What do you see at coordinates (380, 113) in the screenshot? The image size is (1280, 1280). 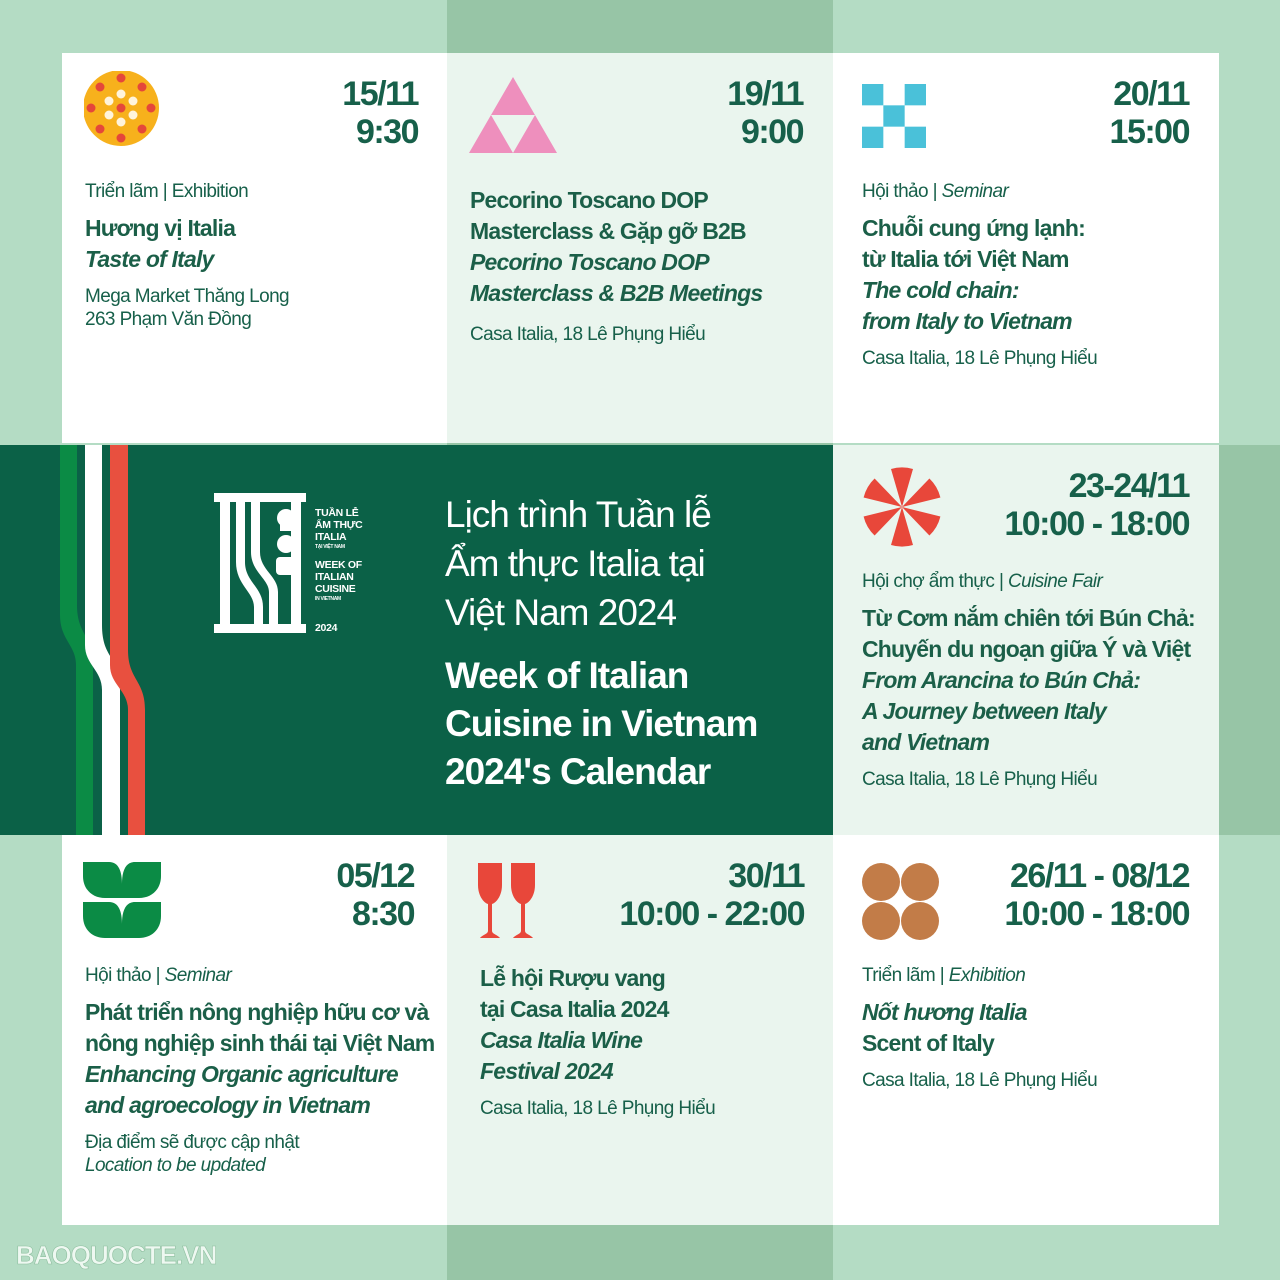 I see `event-date: 15/11 9:30` at bounding box center [380, 113].